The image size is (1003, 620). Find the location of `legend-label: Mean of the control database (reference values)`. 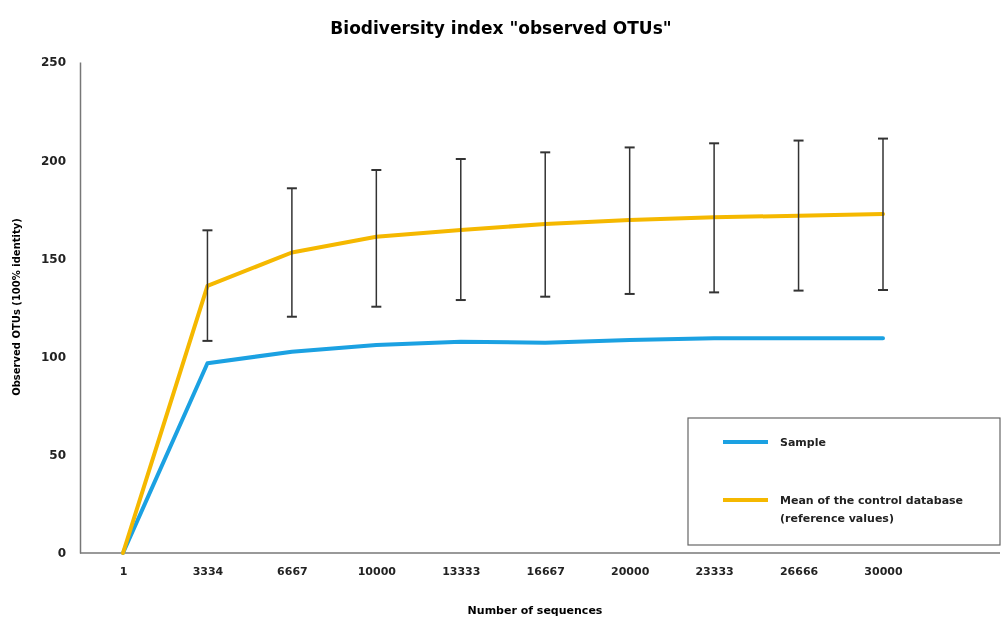

legend-label: Mean of the control database (reference values) is located at coordinates (872, 509).